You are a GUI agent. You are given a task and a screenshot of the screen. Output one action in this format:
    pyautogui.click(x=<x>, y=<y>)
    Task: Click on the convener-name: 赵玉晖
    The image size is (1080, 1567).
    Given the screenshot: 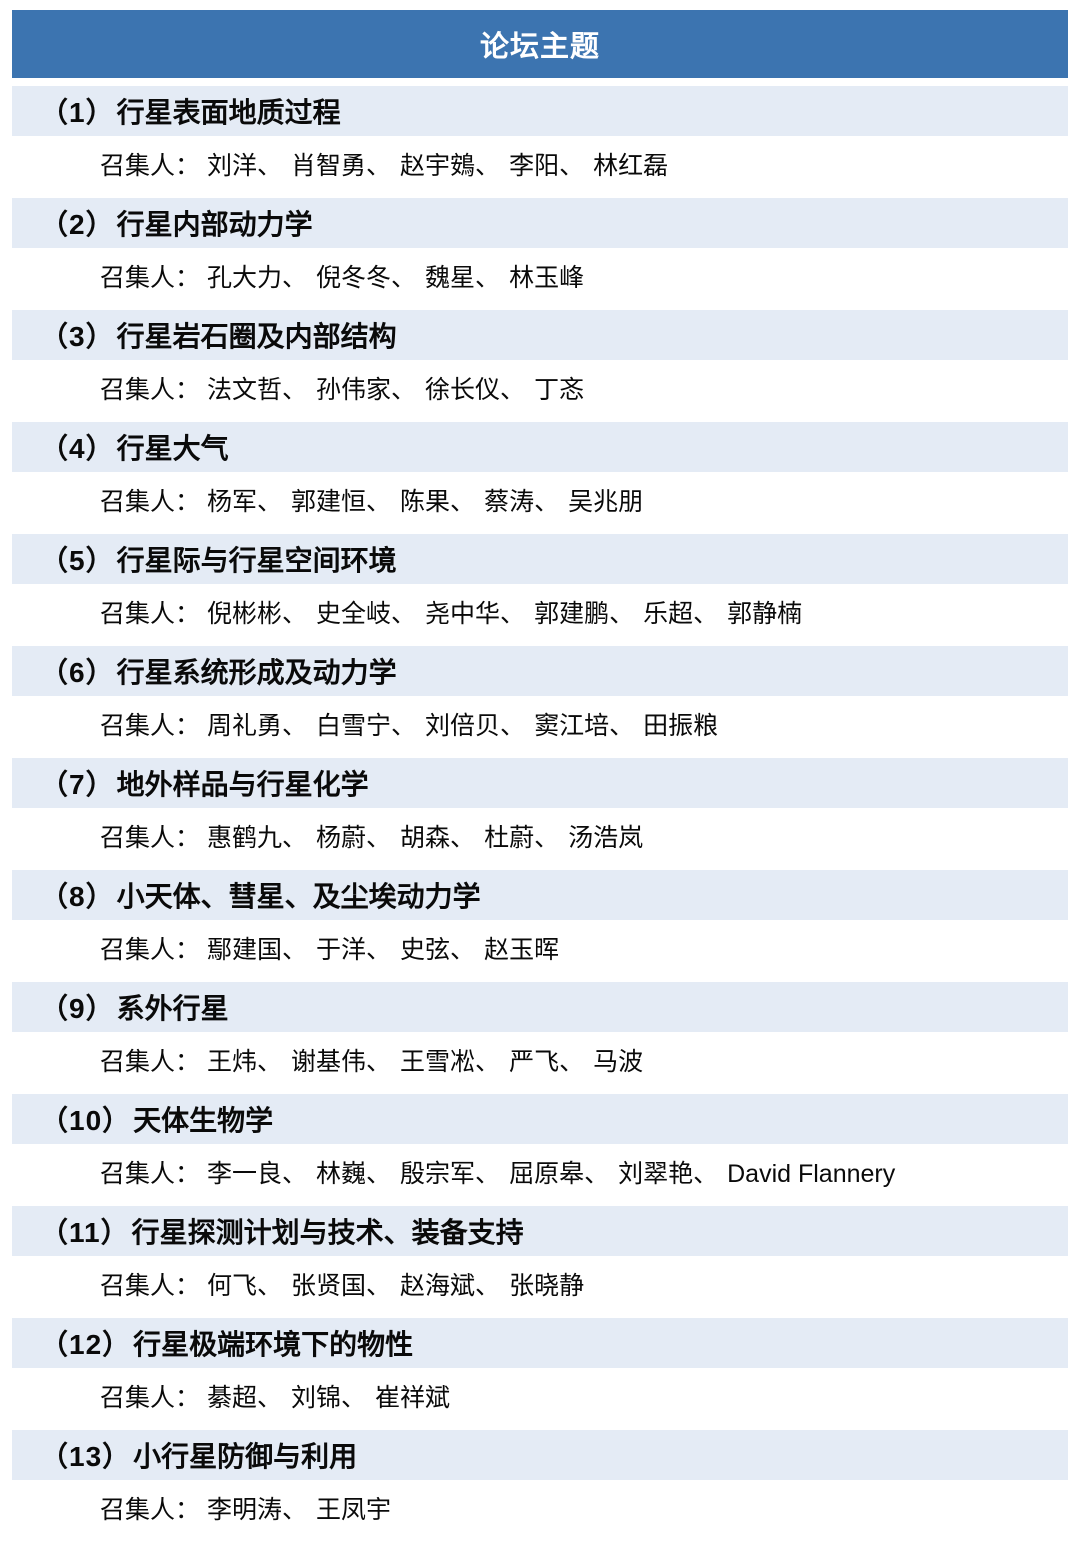 What is the action you would take?
    pyautogui.click(x=522, y=950)
    